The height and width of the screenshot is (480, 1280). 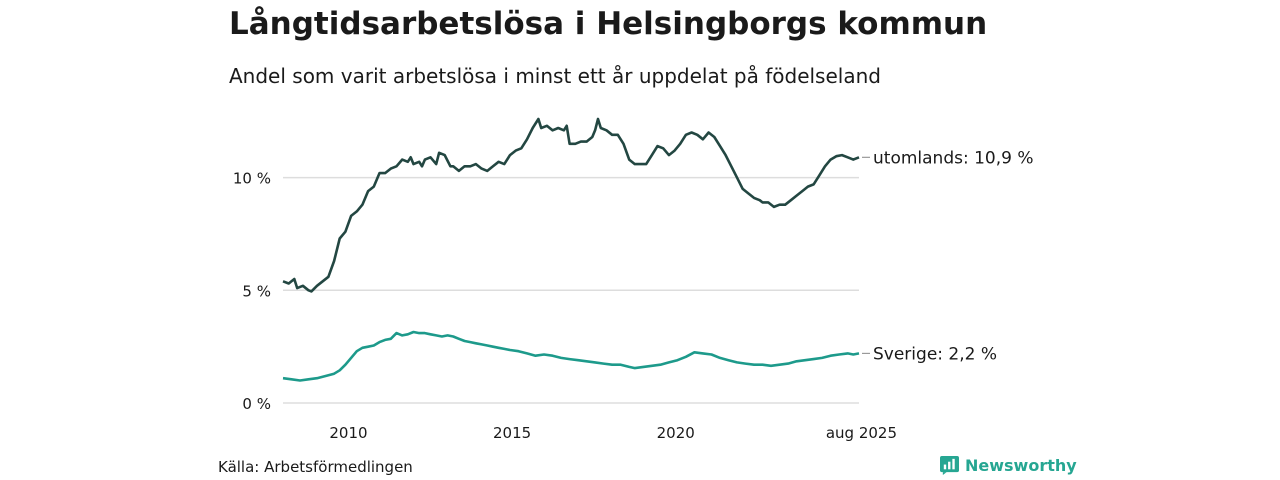 What do you see at coordinates (348, 433) in the screenshot?
I see `x-tick-label: 2010` at bounding box center [348, 433].